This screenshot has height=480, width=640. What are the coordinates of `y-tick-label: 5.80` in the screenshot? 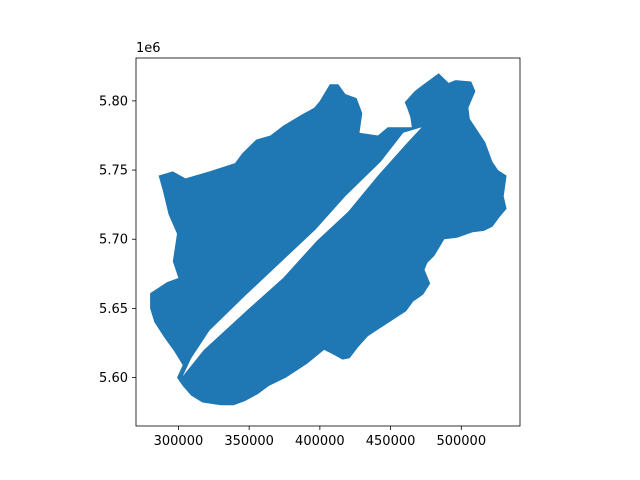 It's located at (113, 101).